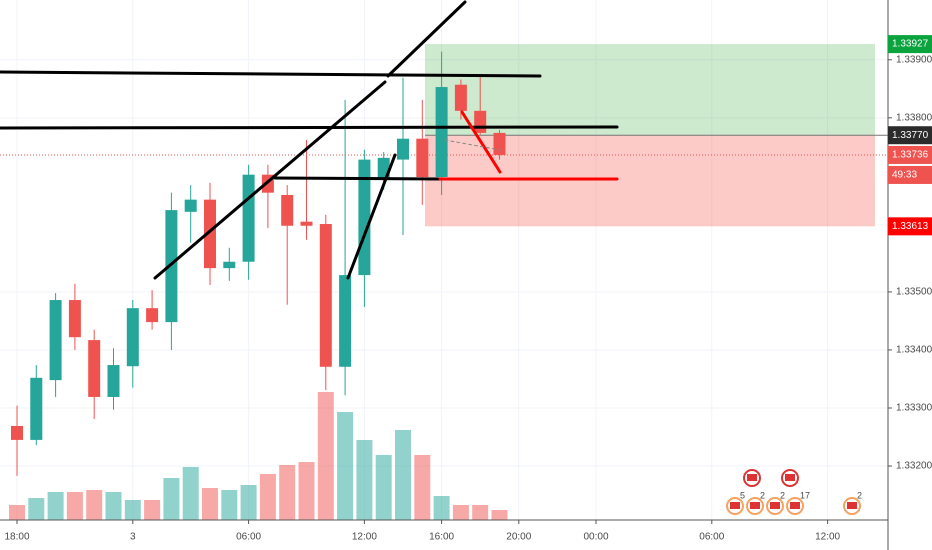  Describe the element at coordinates (441, 537) in the screenshot. I see `x-tick-label: 16:00` at that location.